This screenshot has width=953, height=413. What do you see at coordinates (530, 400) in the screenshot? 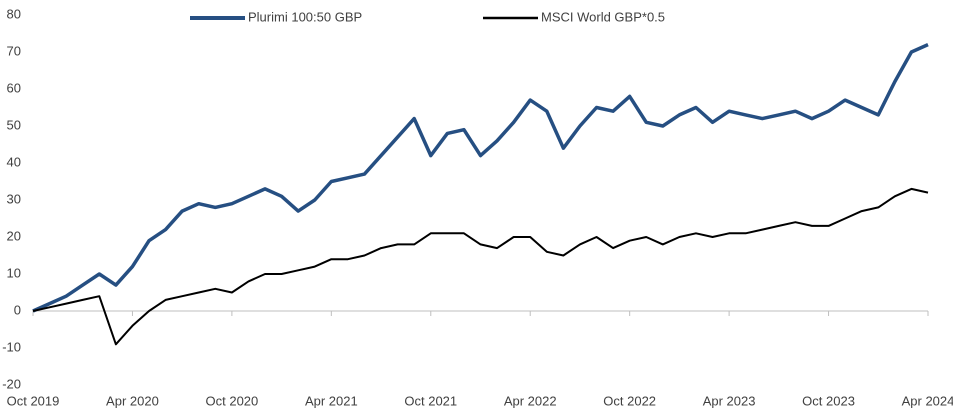
I see `x-tick-label: Apr 2022` at bounding box center [530, 400].